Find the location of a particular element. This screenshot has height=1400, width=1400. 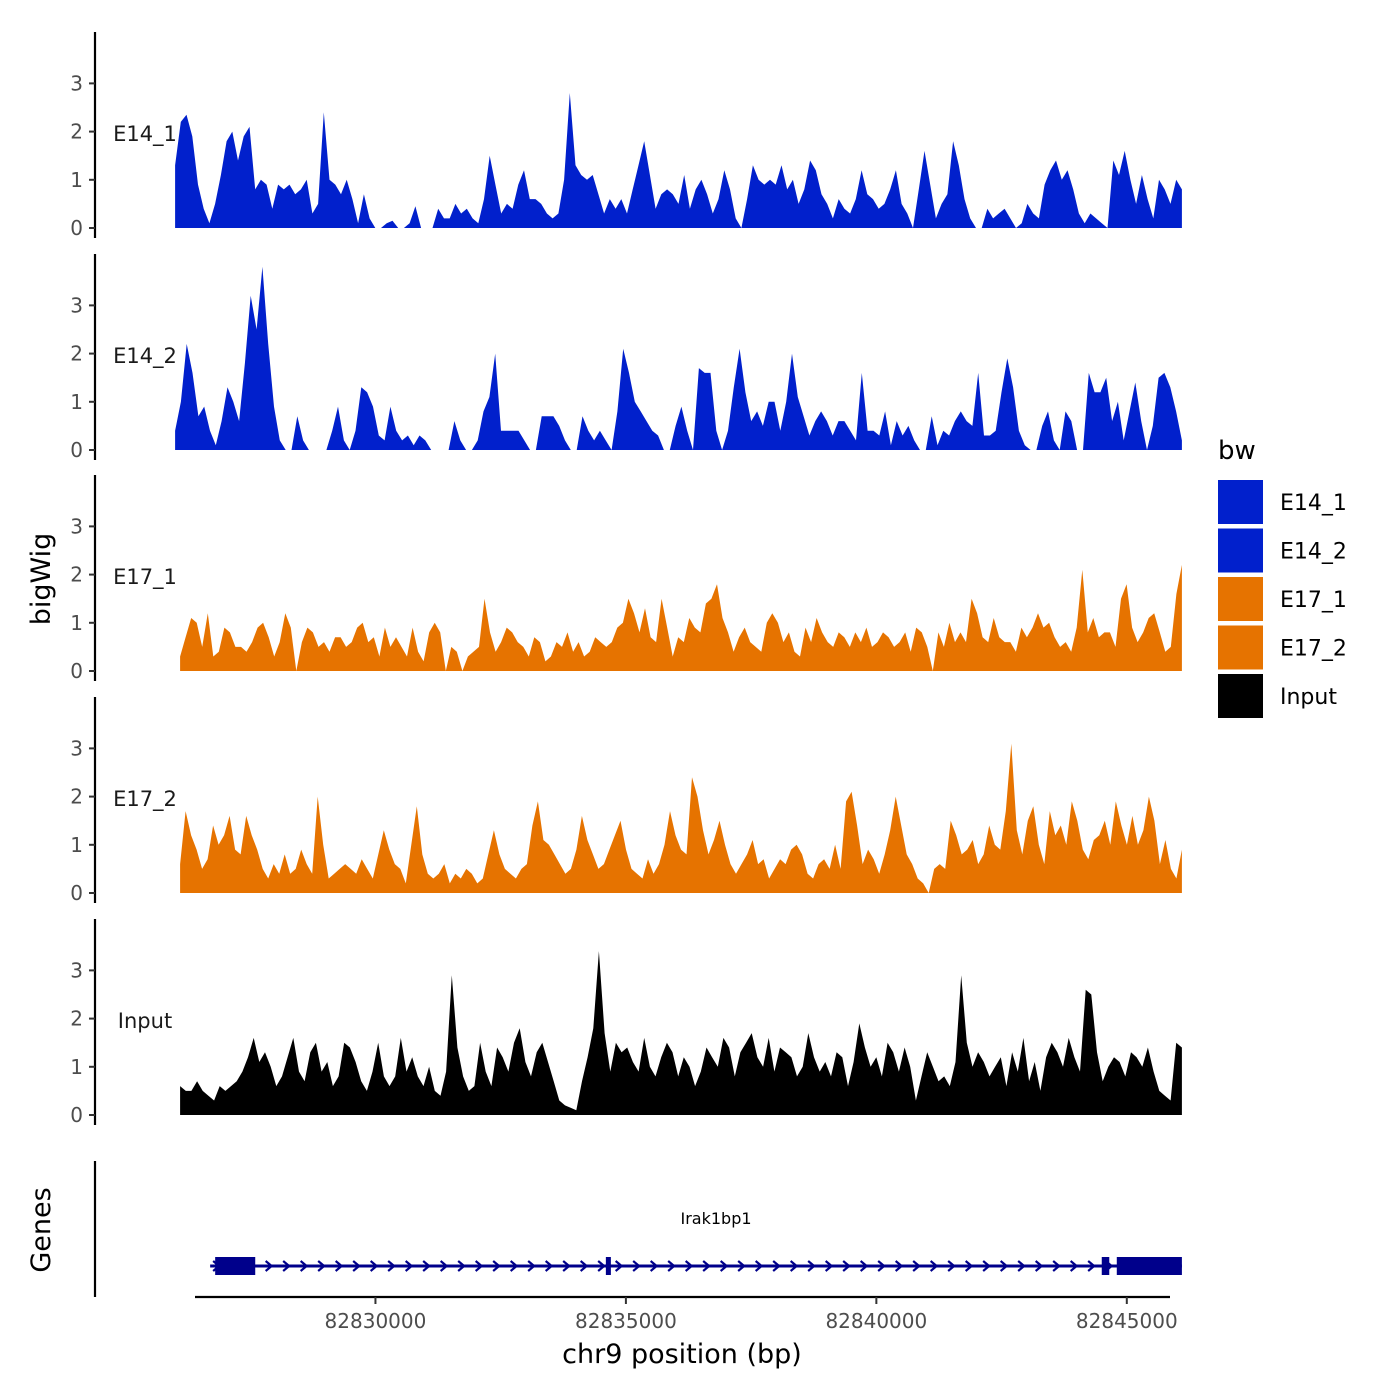

track-input: 0 1 2 3 Input is located at coordinates (626, 1023).